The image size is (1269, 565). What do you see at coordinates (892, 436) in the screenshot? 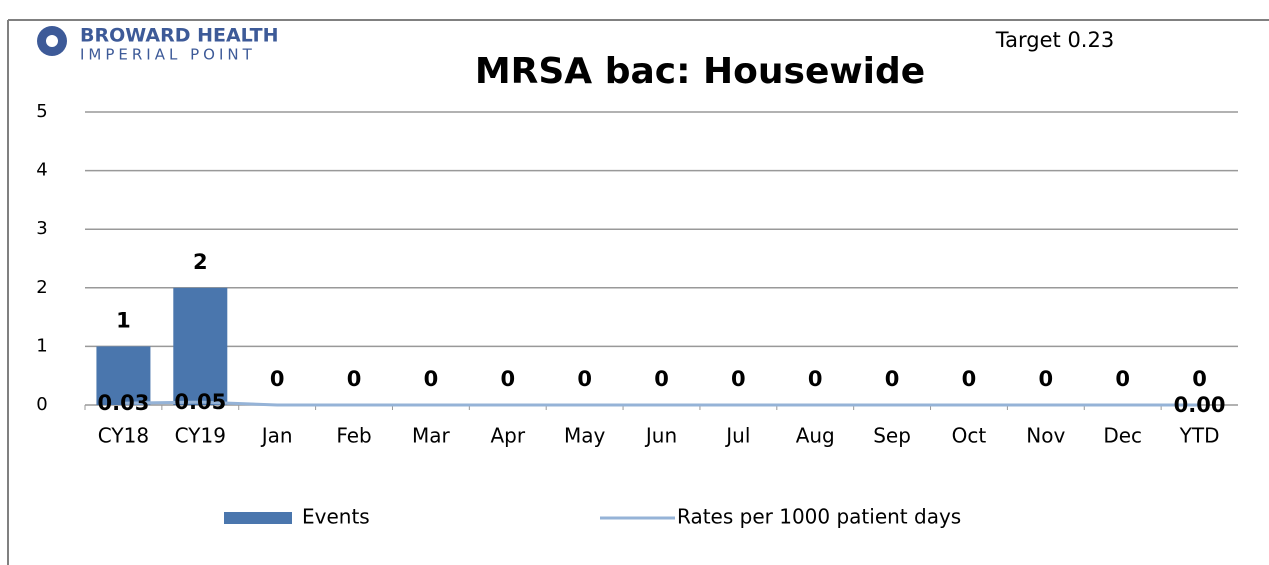
I see `x-tick-label: Sep` at bounding box center [892, 436].